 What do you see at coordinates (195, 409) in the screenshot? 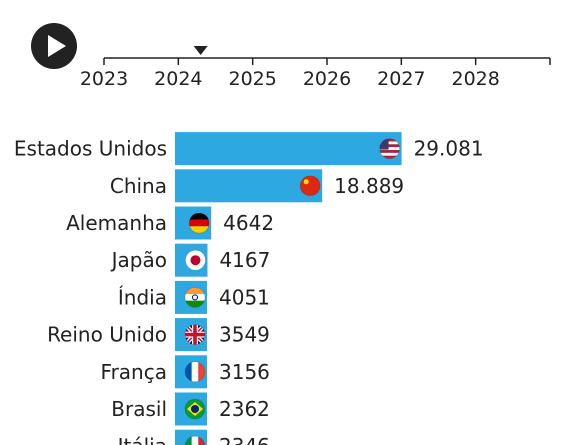
I see `br-flag-icon` at bounding box center [195, 409].